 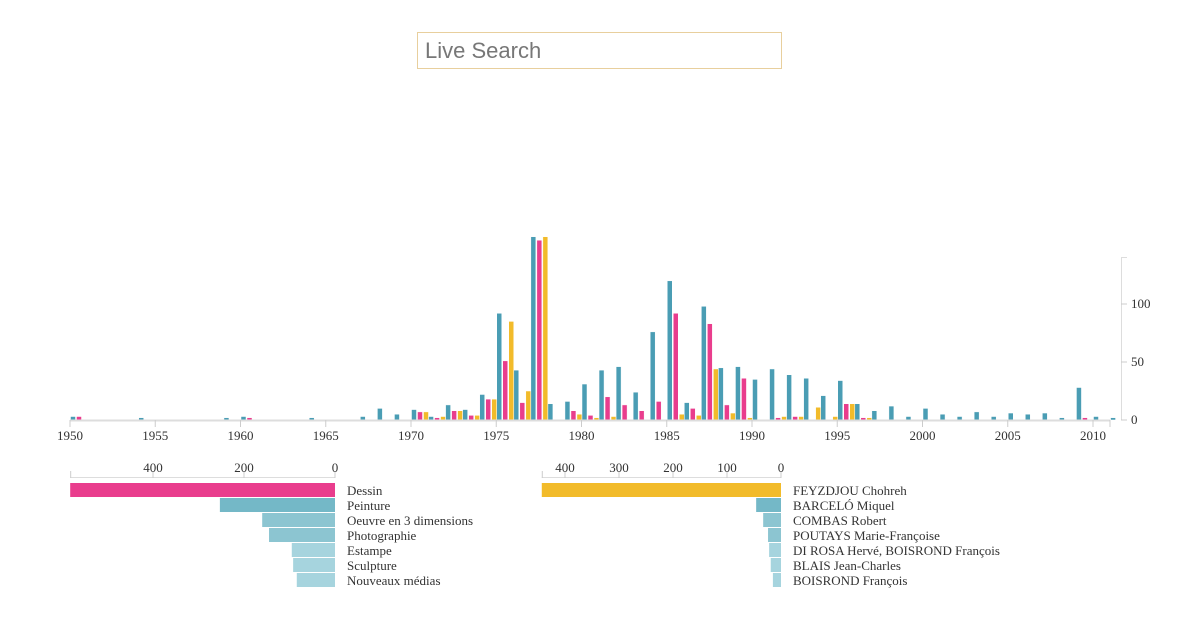 What do you see at coordinates (733, 416) in the screenshot?
I see `bar-1988-series3` at bounding box center [733, 416].